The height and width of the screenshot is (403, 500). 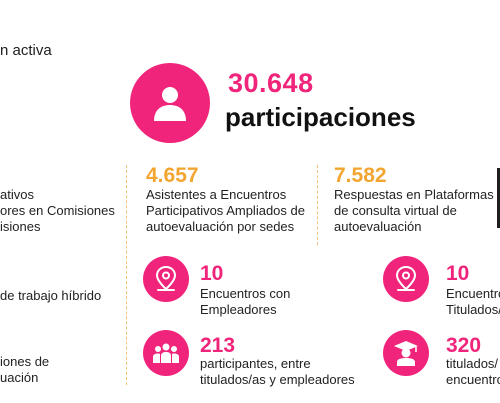 What do you see at coordinates (26, 50) in the screenshot?
I see `header-fragment: n activa` at bounding box center [26, 50].